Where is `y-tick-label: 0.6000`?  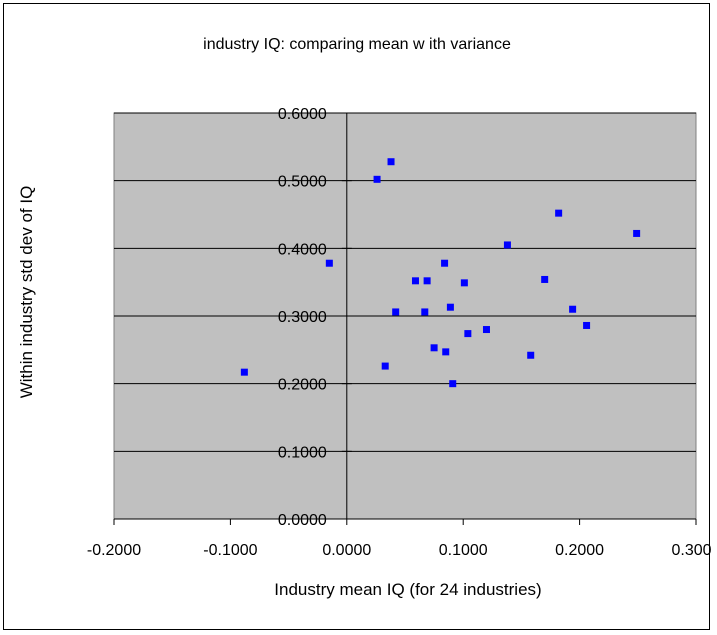
y-tick-label: 0.6000 is located at coordinates (302, 114).